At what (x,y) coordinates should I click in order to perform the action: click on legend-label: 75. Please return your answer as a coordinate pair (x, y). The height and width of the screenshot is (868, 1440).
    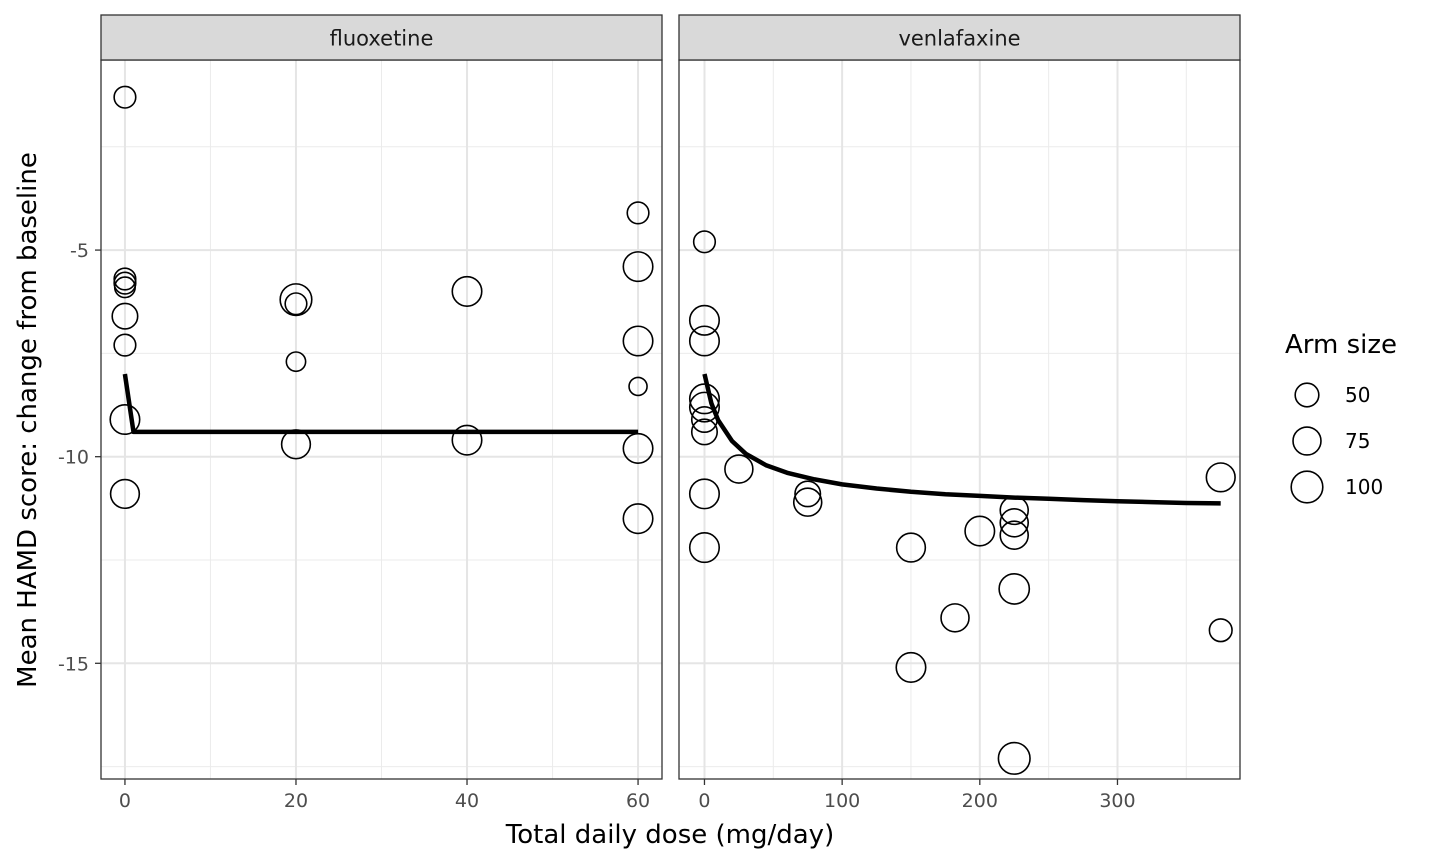
    Looking at the image, I should click on (1357, 441).